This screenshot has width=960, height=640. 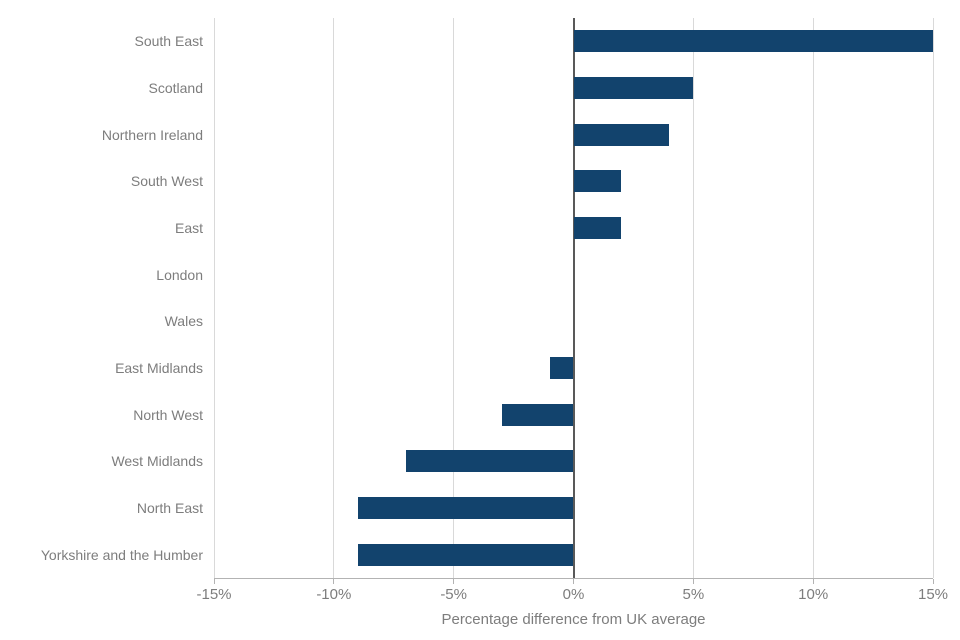 What do you see at coordinates (169, 508) in the screenshot?
I see `category-label: North East` at bounding box center [169, 508].